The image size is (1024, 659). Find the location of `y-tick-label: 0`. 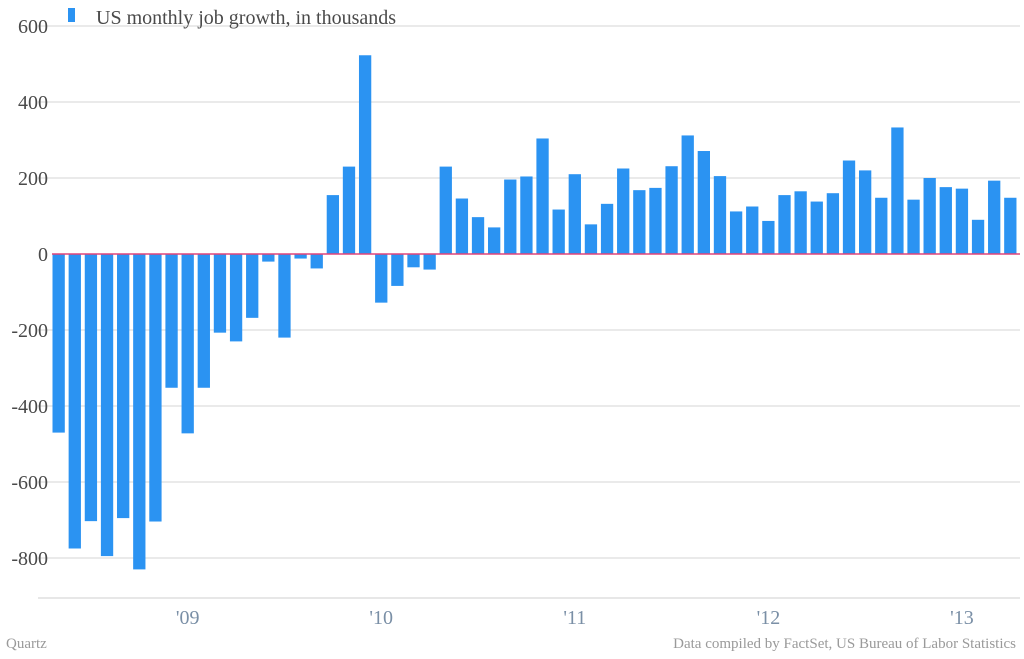

y-tick-label: 0 is located at coordinates (43, 255).